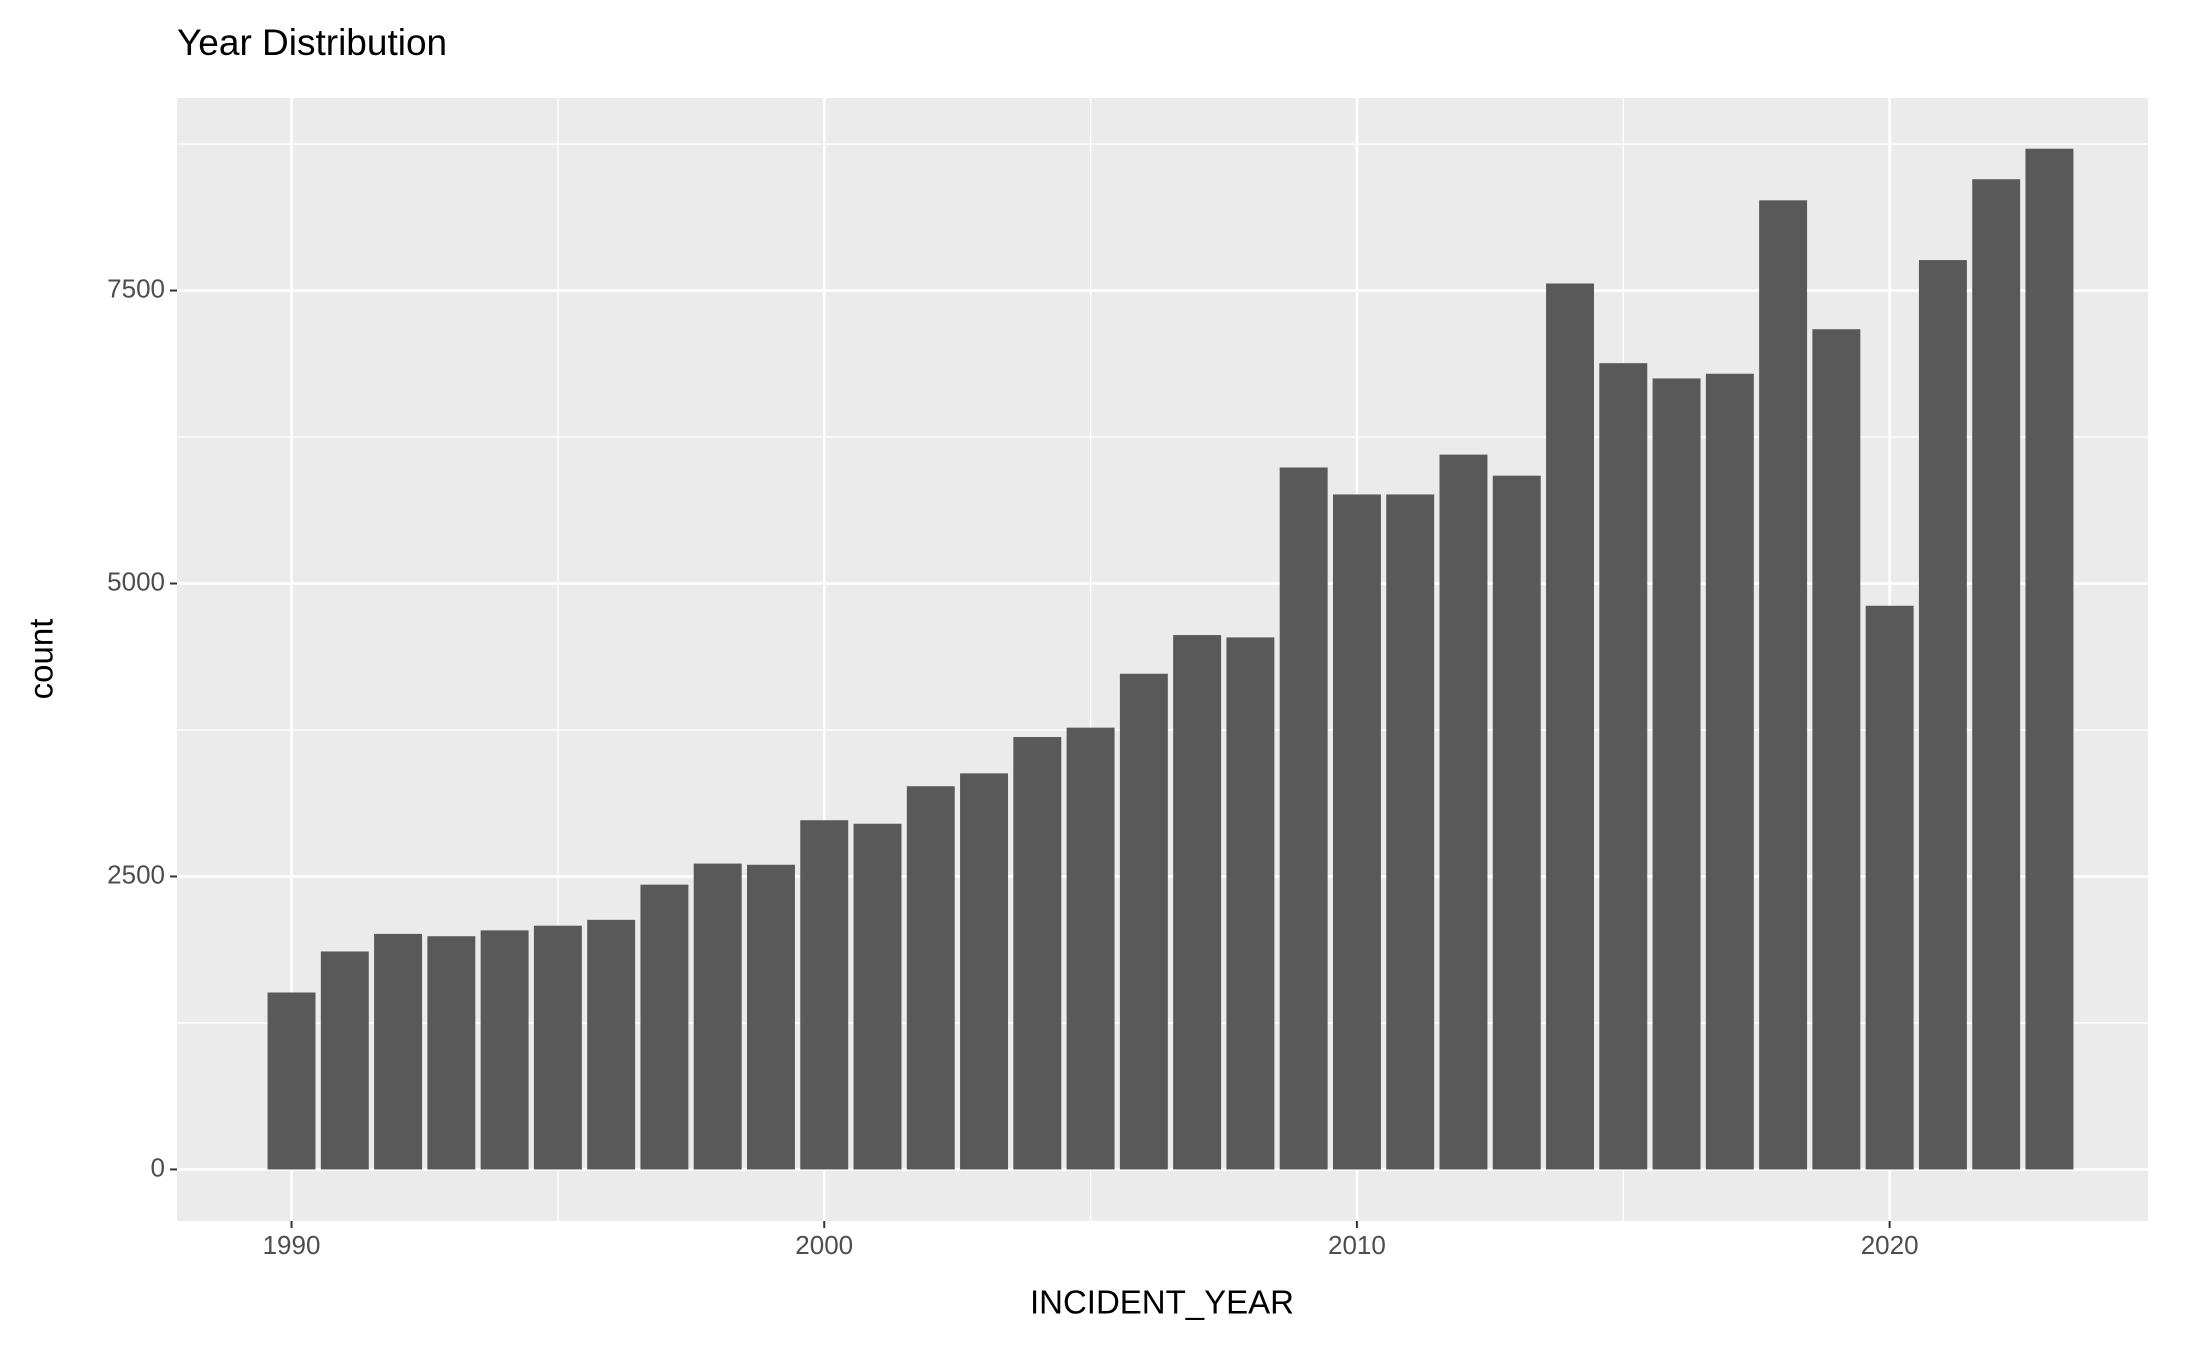 The image size is (2187, 1350). What do you see at coordinates (1162, 1302) in the screenshot?
I see `x-axis-title: INCIDENT_YEAR` at bounding box center [1162, 1302].